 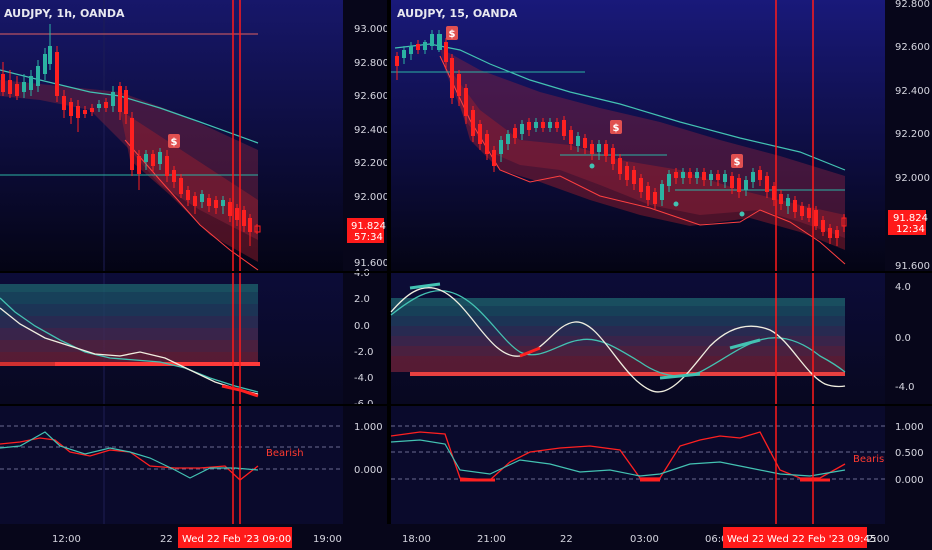 I want to click on right-bottom-label: Bearish, so click(x=872, y=459).